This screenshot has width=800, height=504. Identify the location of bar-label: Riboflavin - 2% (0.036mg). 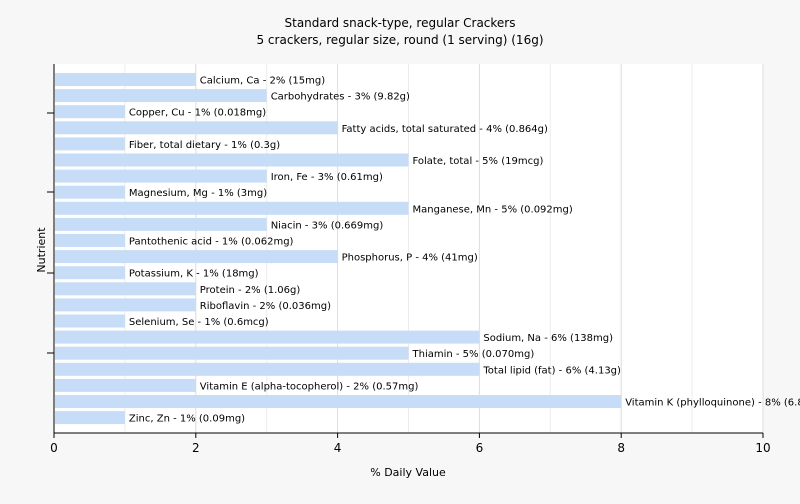
(265, 306).